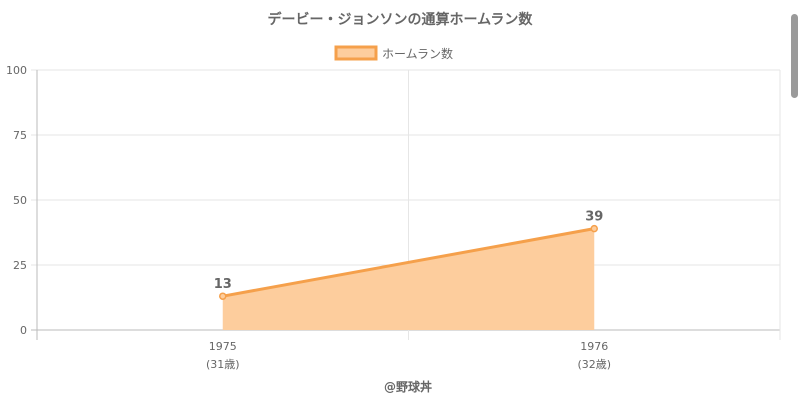 This screenshot has width=800, height=400. Describe the element at coordinates (20, 200) in the screenshot. I see `y-tick-label: 50` at that location.